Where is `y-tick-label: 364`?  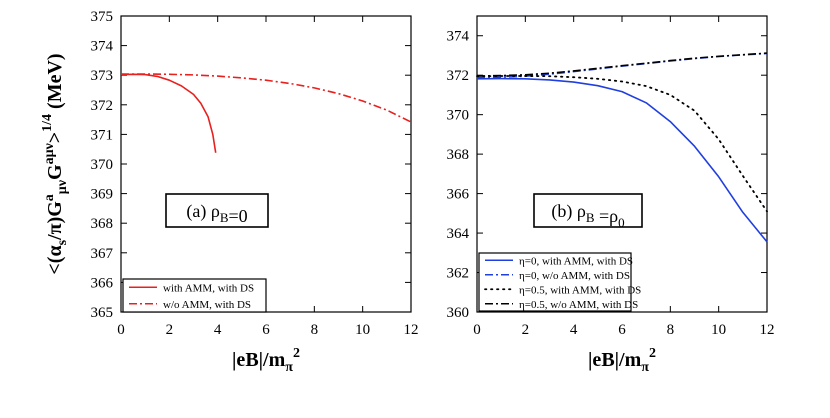
y-tick-label: 364 is located at coordinates (458, 234).